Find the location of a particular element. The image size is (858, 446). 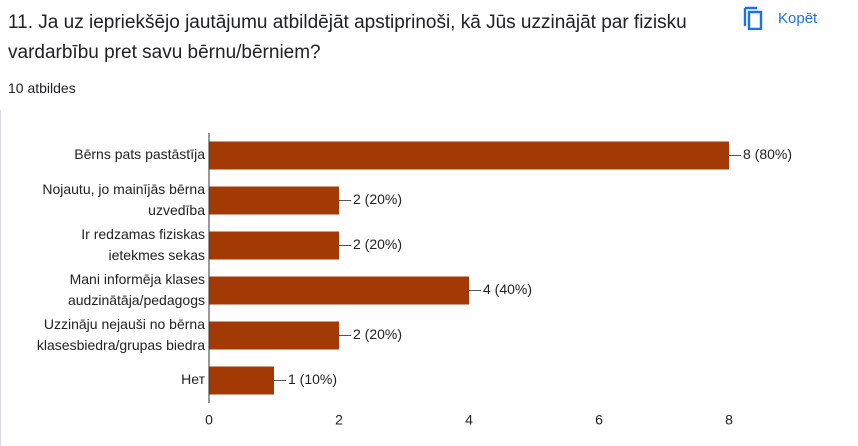

data-label: 1 (10%) is located at coordinates (312, 379).